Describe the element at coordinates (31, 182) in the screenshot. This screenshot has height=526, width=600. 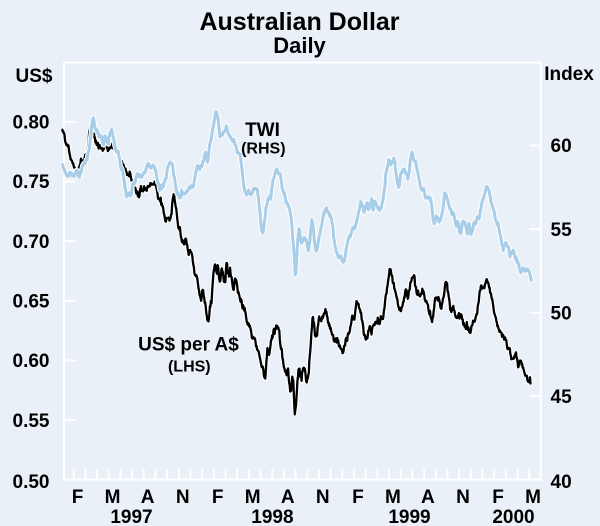
I see `svg-text: 0.75` at that location.